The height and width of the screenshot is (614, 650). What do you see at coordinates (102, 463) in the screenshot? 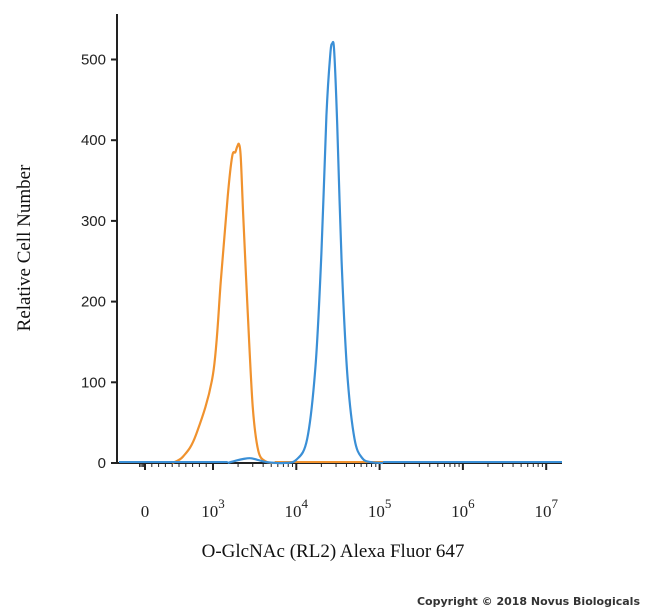
I see `y-tick-label: 0` at bounding box center [102, 463].